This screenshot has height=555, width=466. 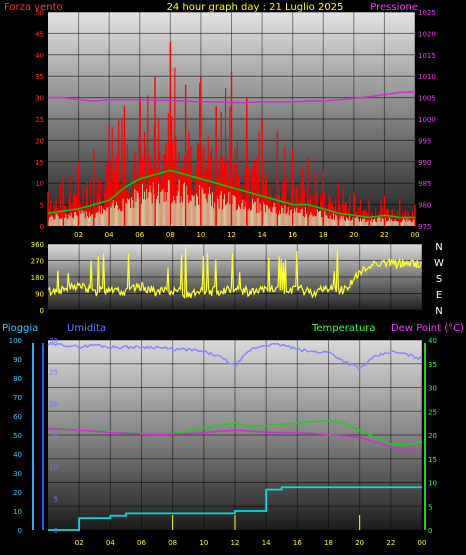 I want to click on temperature-ytick-label: 25, so click(x=432, y=412).